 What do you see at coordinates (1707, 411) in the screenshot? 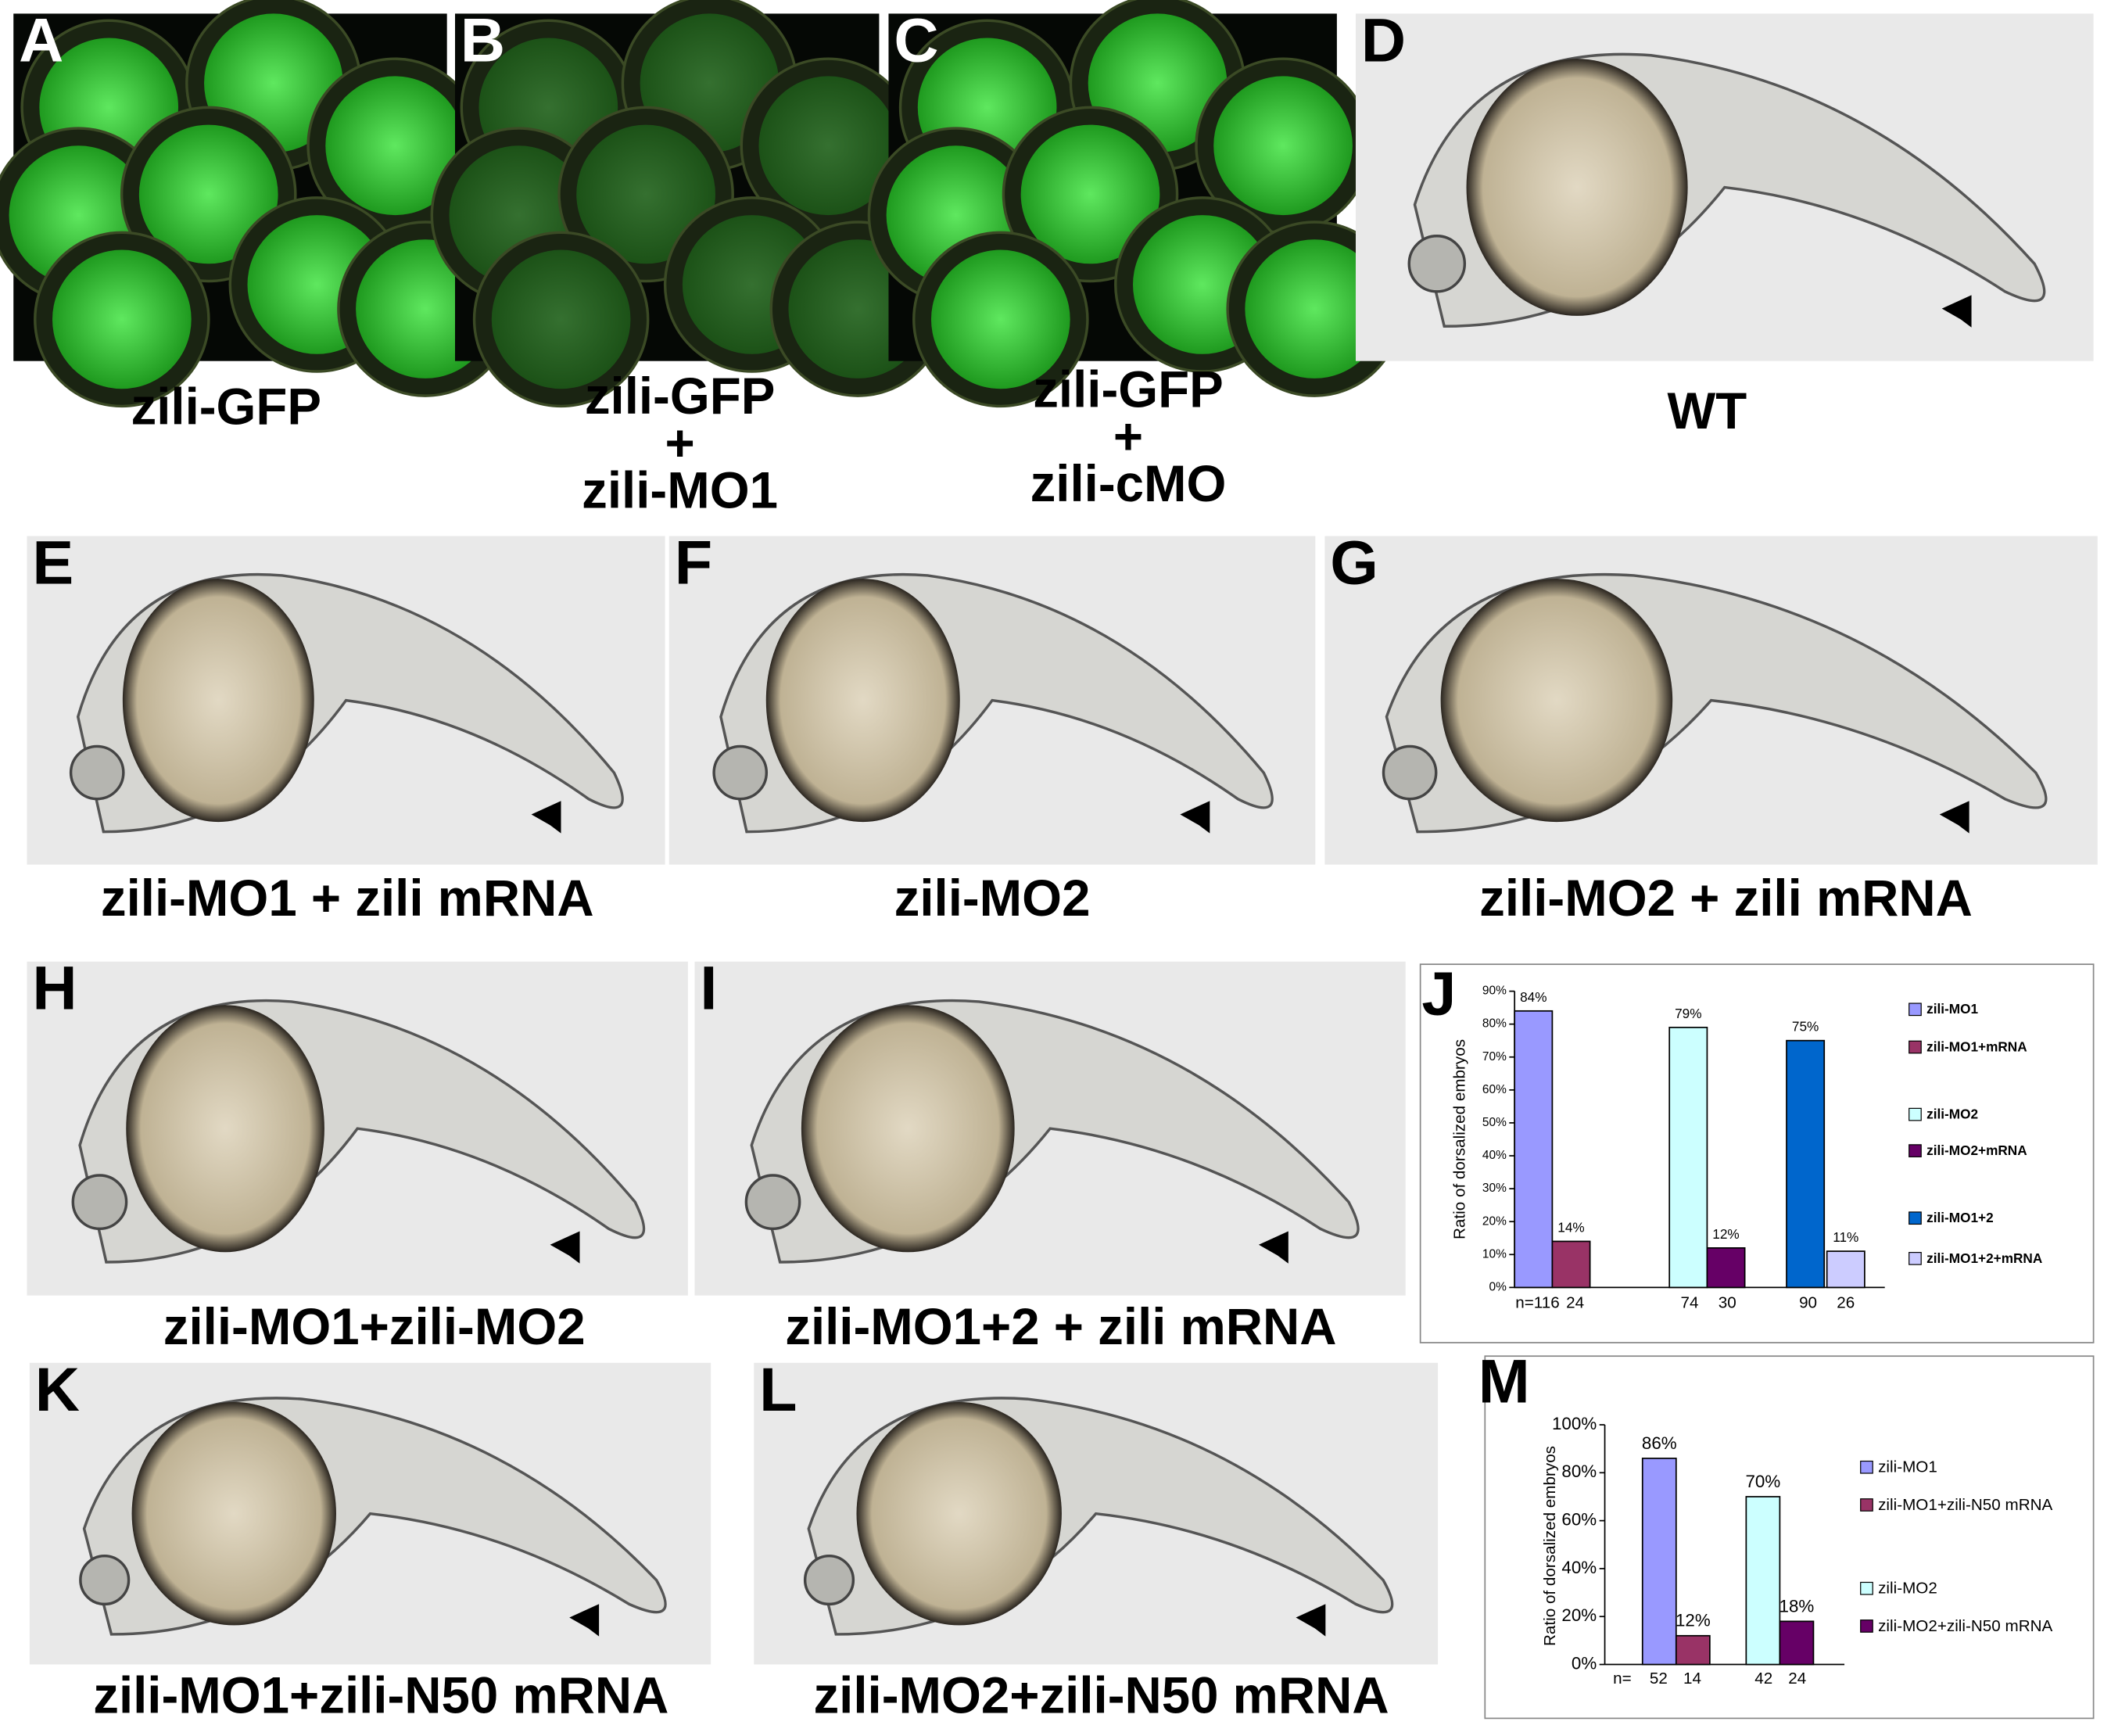
I see `panel-caption: WT` at bounding box center [1707, 411].